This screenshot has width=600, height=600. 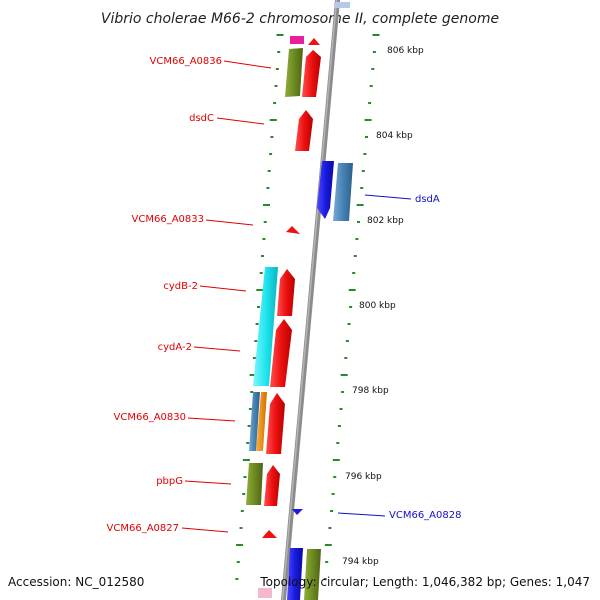 I want to click on gene-arrow-a0833, so click(x=293, y=230).